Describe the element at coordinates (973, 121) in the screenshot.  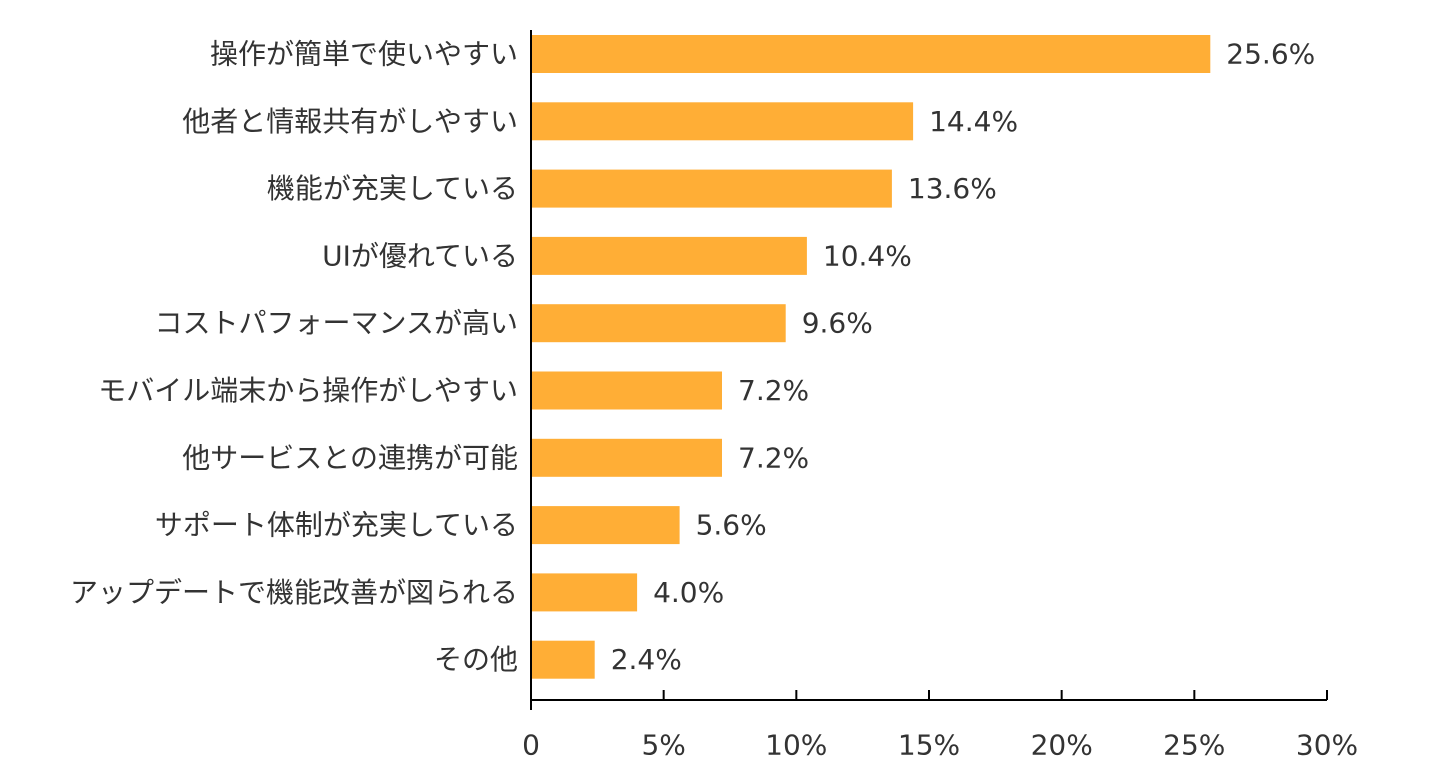
I see `value-label: 14.4%` at that location.